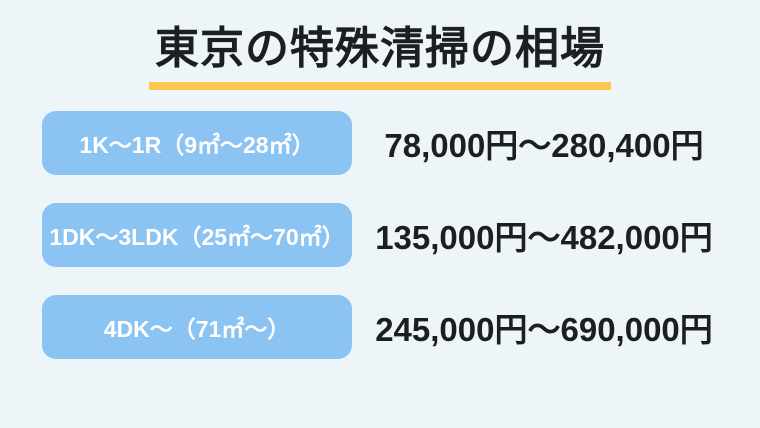 The height and width of the screenshot is (428, 760). I want to click on price-range: 245,000円～690,000円, so click(544, 330).